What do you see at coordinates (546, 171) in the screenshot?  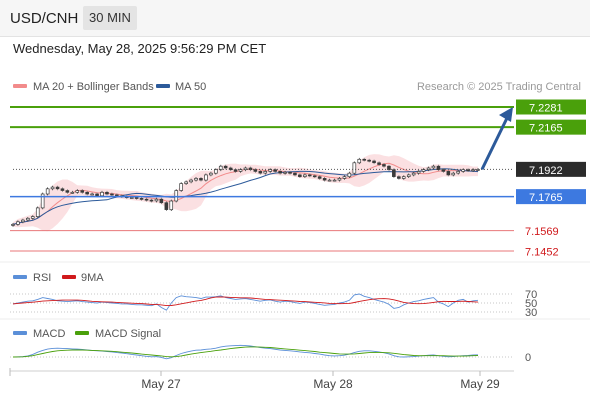 I see `last-price-label: 7.1922` at bounding box center [546, 171].